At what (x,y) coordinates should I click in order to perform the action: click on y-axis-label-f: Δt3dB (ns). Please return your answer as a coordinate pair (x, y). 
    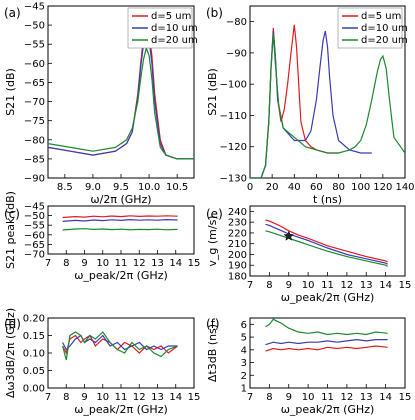
    Looking at the image, I should click on (212, 353).